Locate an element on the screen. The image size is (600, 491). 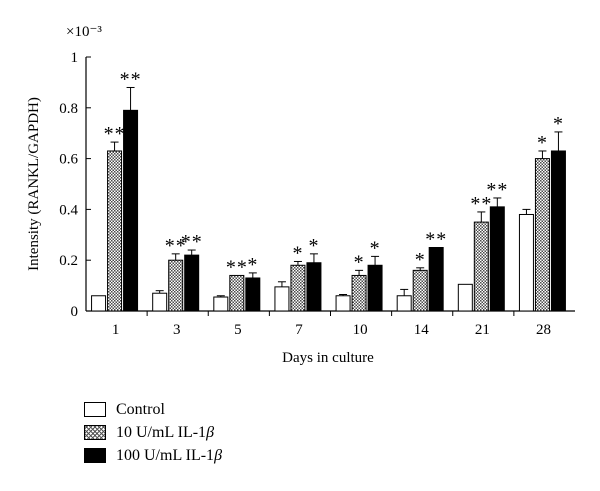
x-tick-label: 10 is located at coordinates (360, 330).